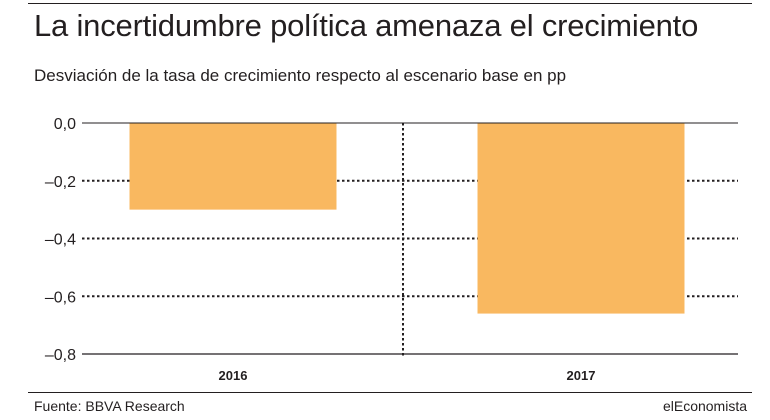 This screenshot has width=770, height=420. Describe the element at coordinates (581, 218) in the screenshot. I see `bar-2017` at that location.